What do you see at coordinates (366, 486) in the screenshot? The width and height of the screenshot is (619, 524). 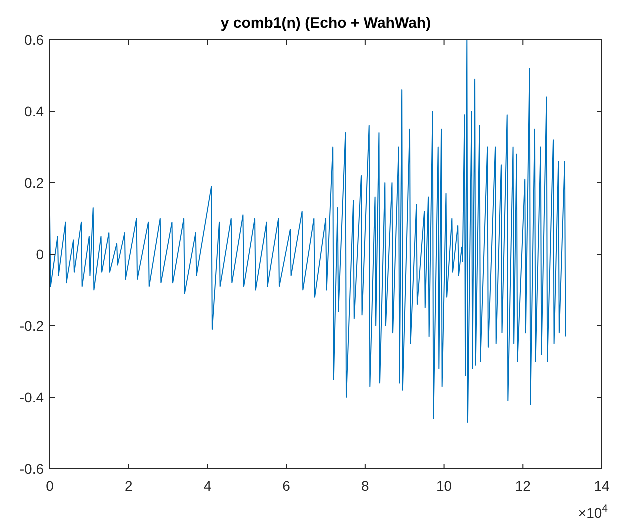 I see `x-tick-label: 8` at bounding box center [366, 486].